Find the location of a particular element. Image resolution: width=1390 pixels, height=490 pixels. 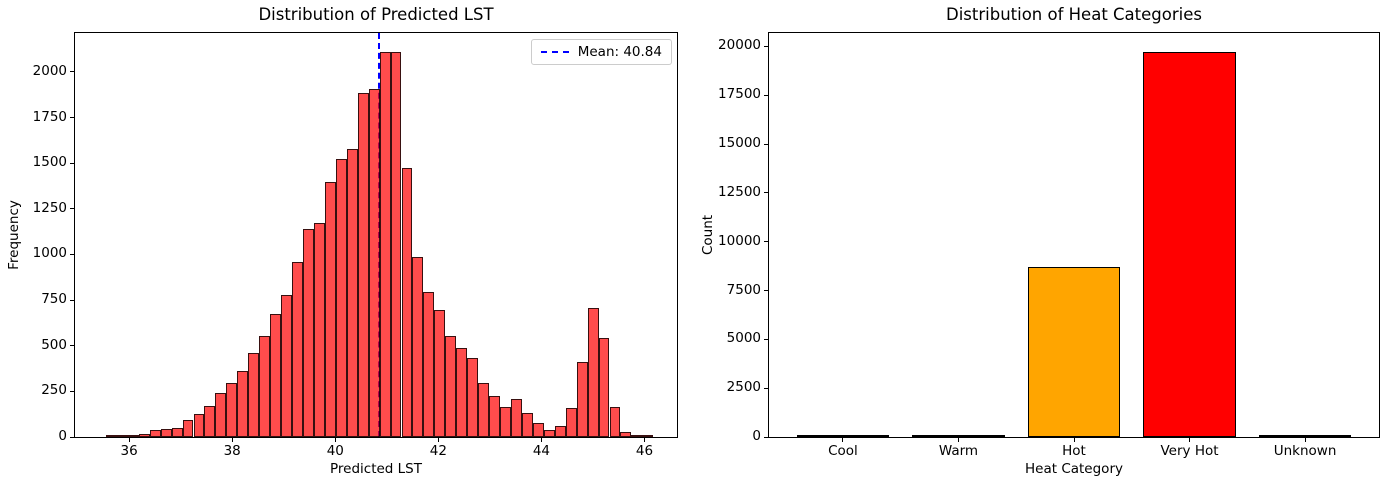

histogram-xlabel: Predicted LST is located at coordinates (375, 469).